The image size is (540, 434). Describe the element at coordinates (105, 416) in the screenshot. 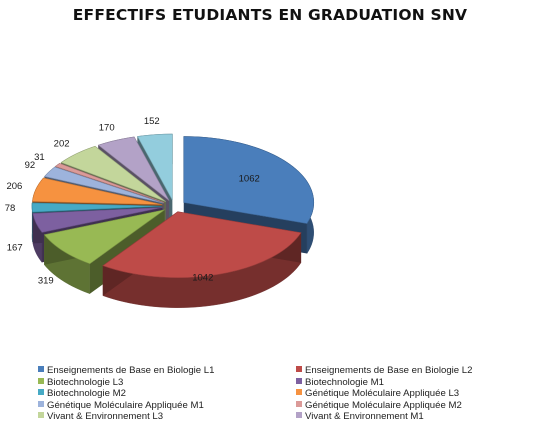

I see `legend-label: Vivant & Environnement L3` at that location.